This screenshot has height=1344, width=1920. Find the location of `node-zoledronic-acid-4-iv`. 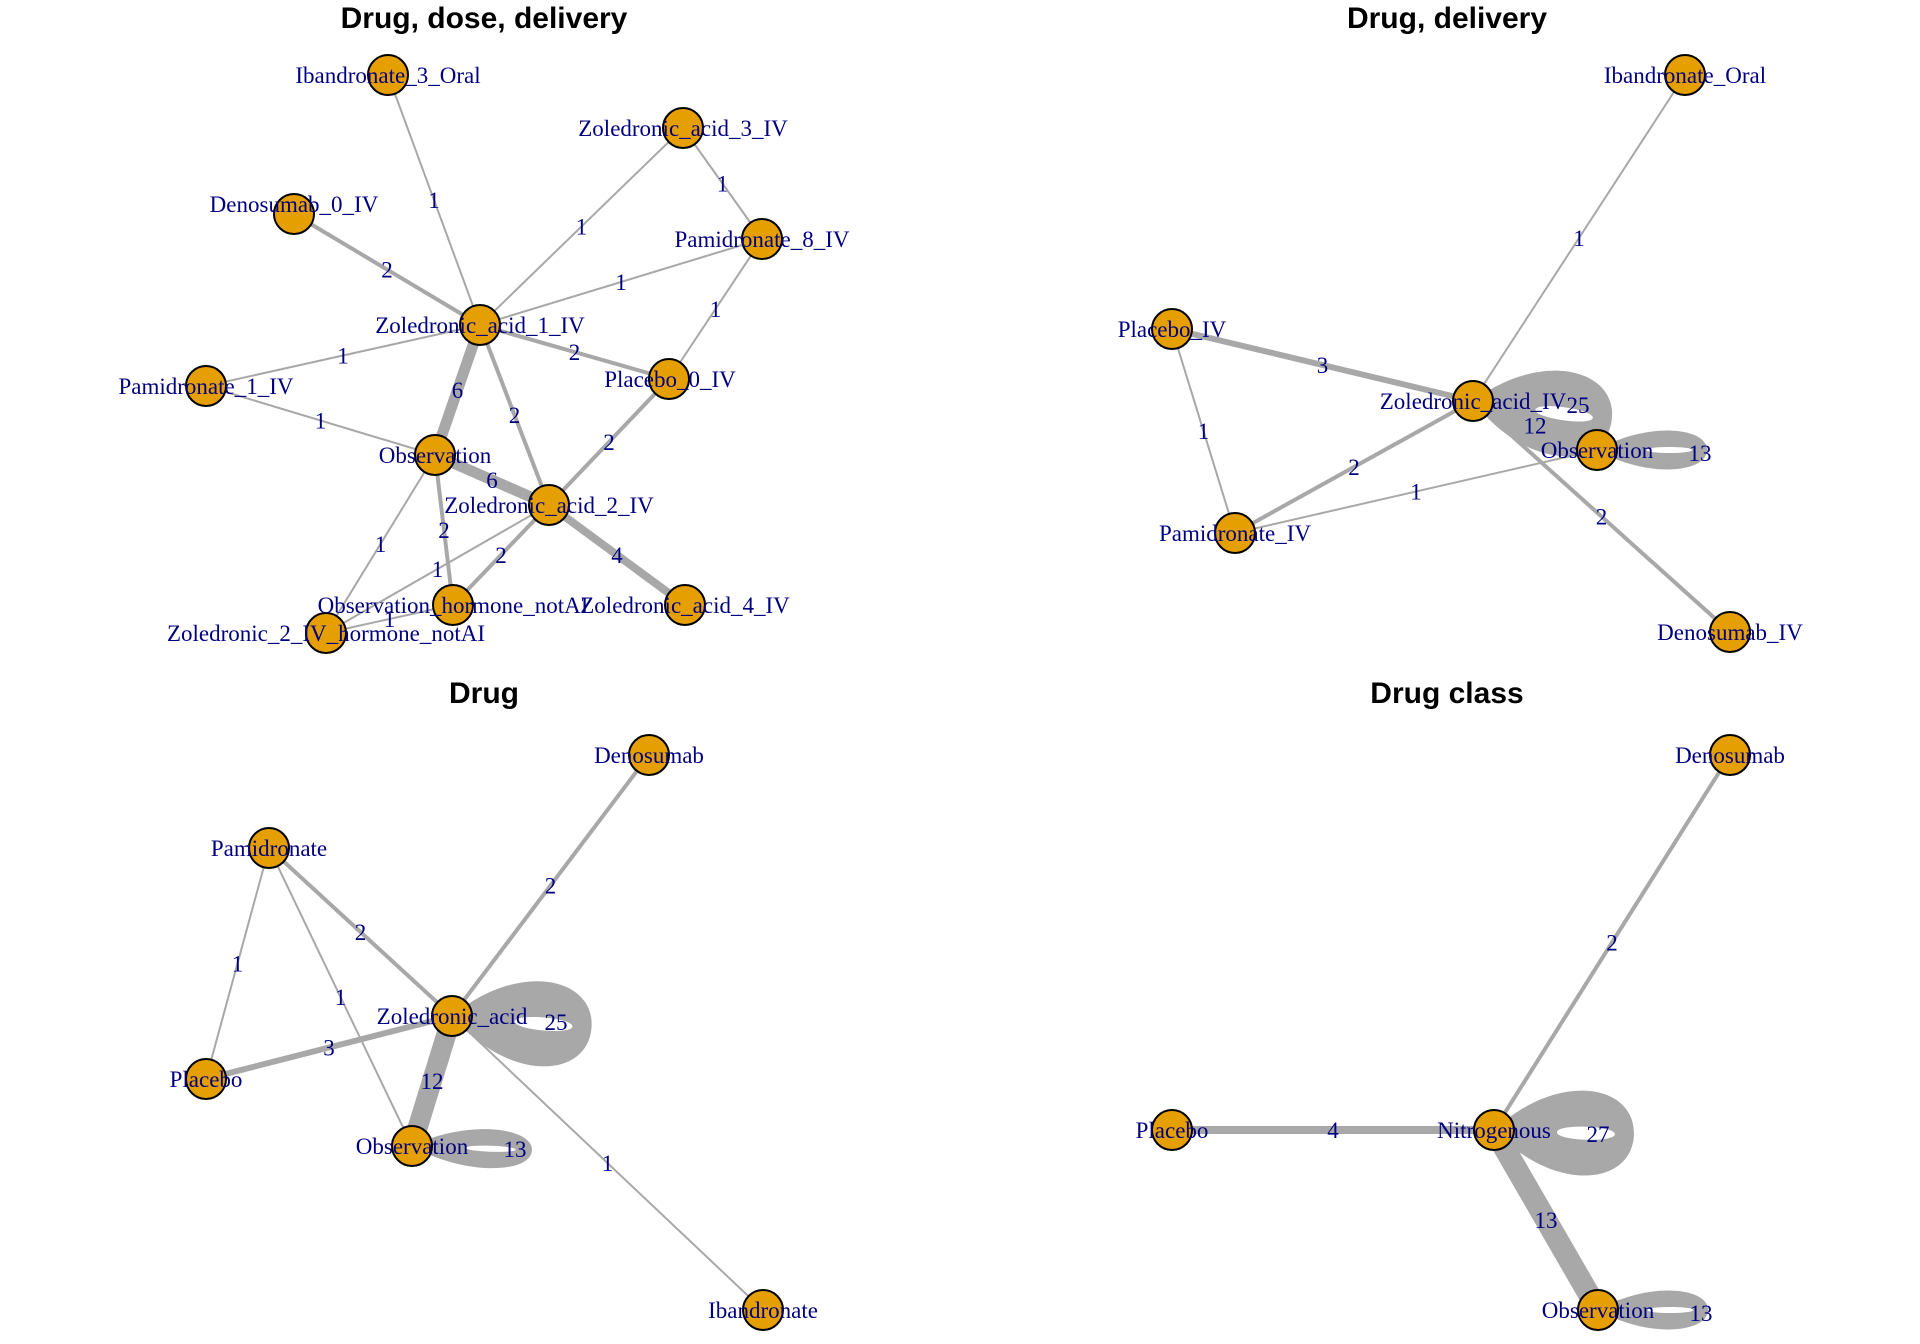

node-zoledronic-acid-4-iv is located at coordinates (685, 605).